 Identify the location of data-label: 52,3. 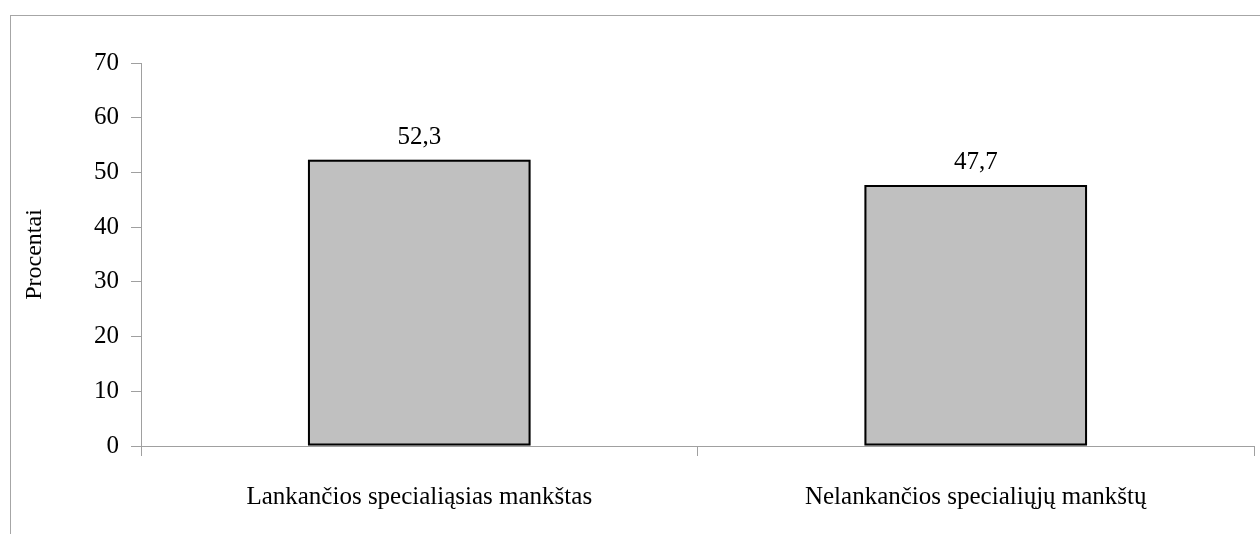
(419, 135).